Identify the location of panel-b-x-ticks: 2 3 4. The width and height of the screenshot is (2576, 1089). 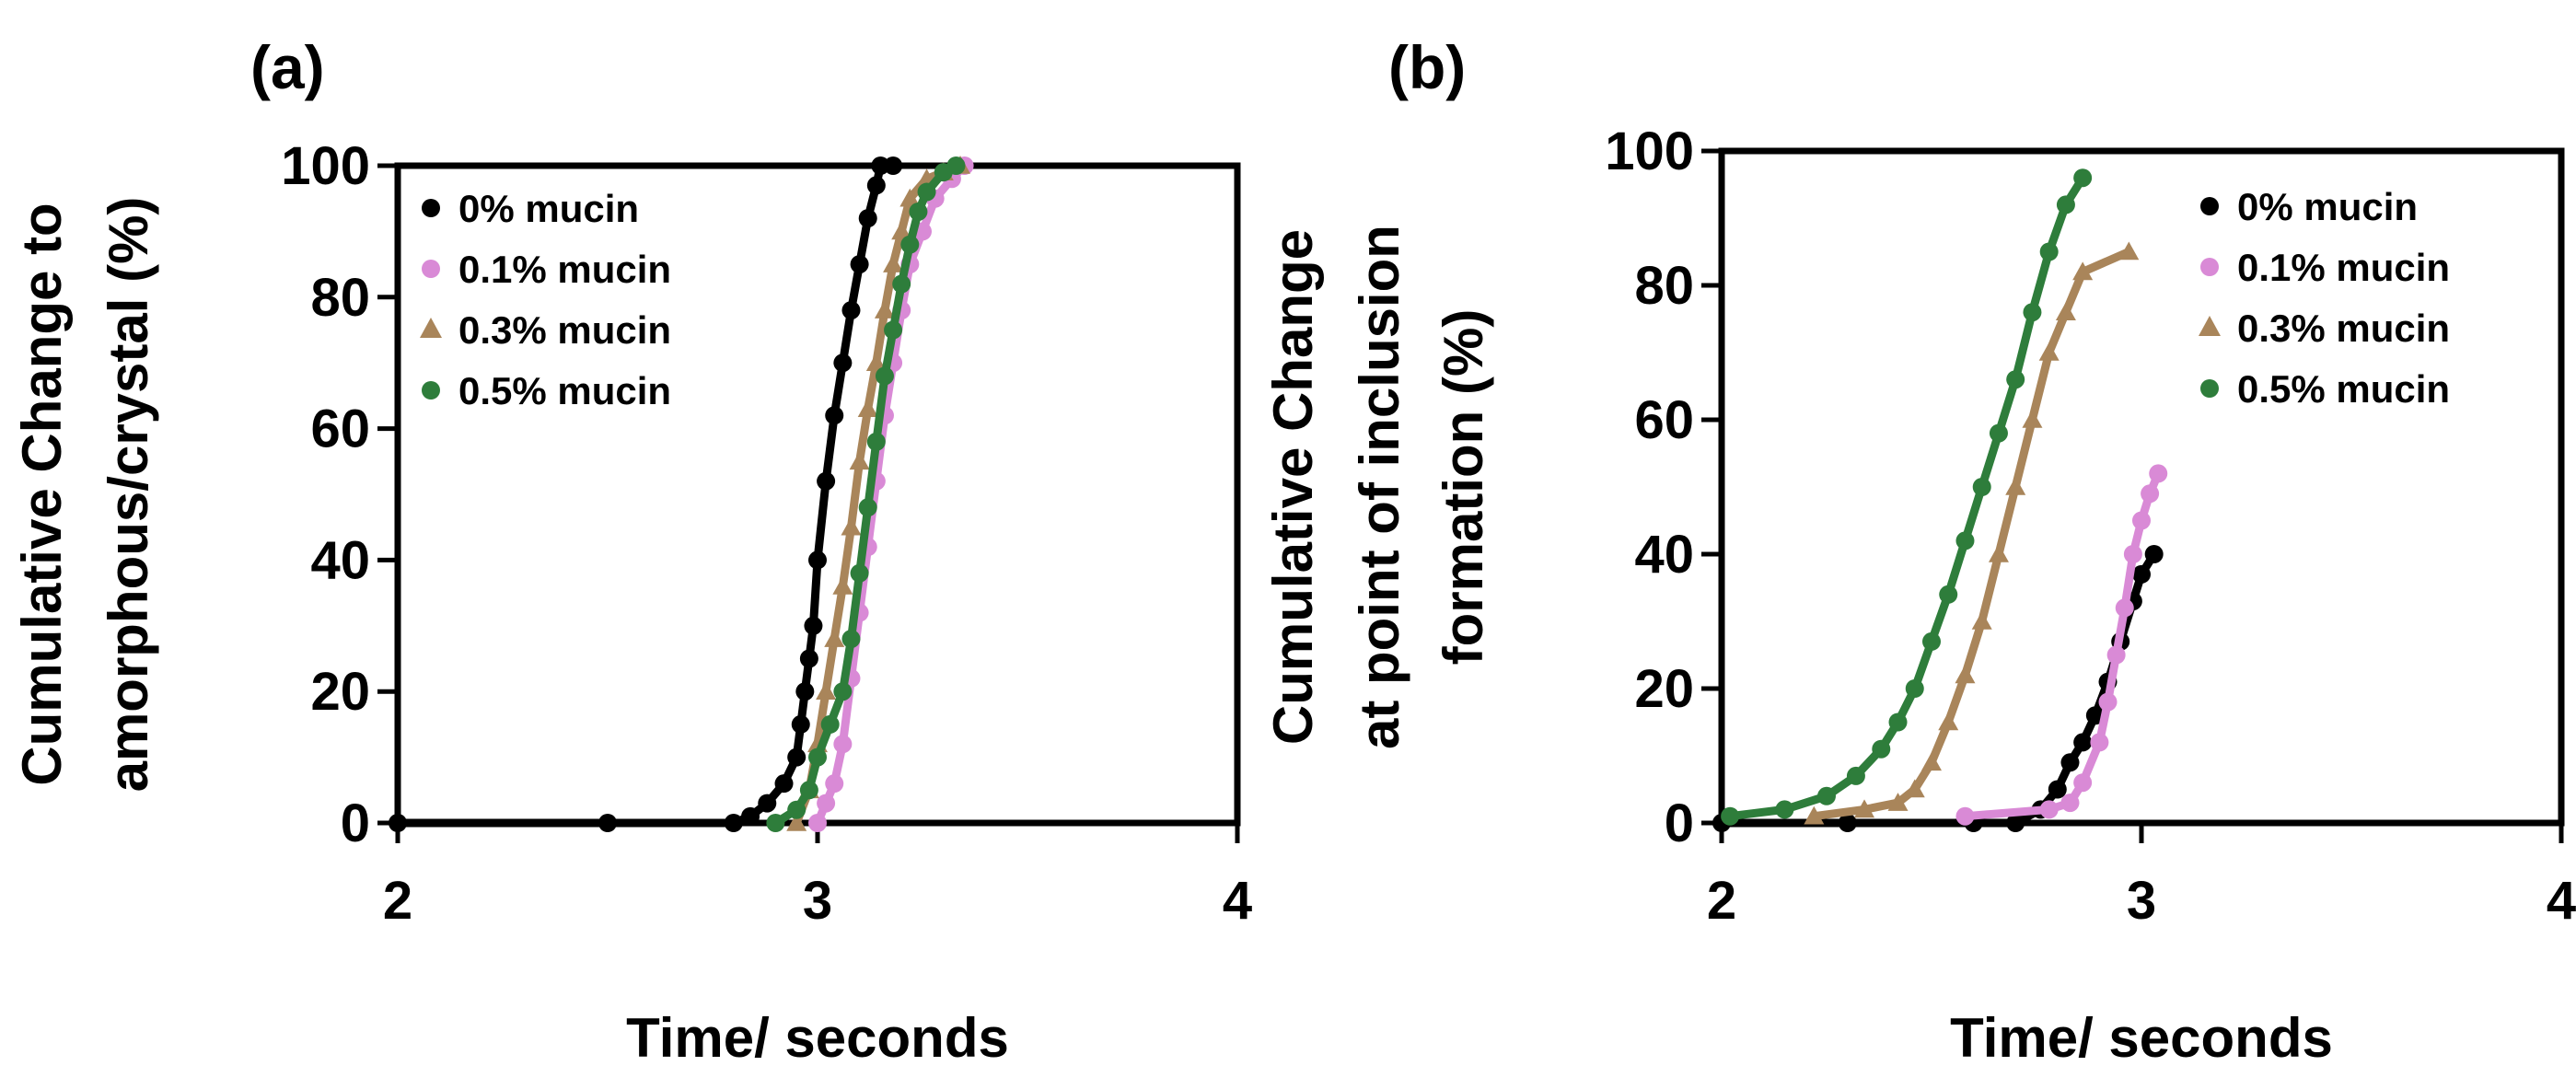
(2141, 877).